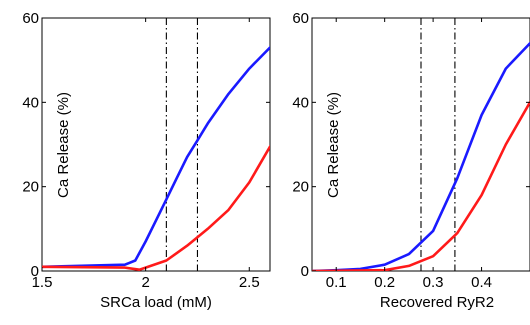 This screenshot has height=325, width=530. What do you see at coordinates (30, 102) in the screenshot?
I see `chart-1-ytick-label-3: 40` at bounding box center [30, 102].